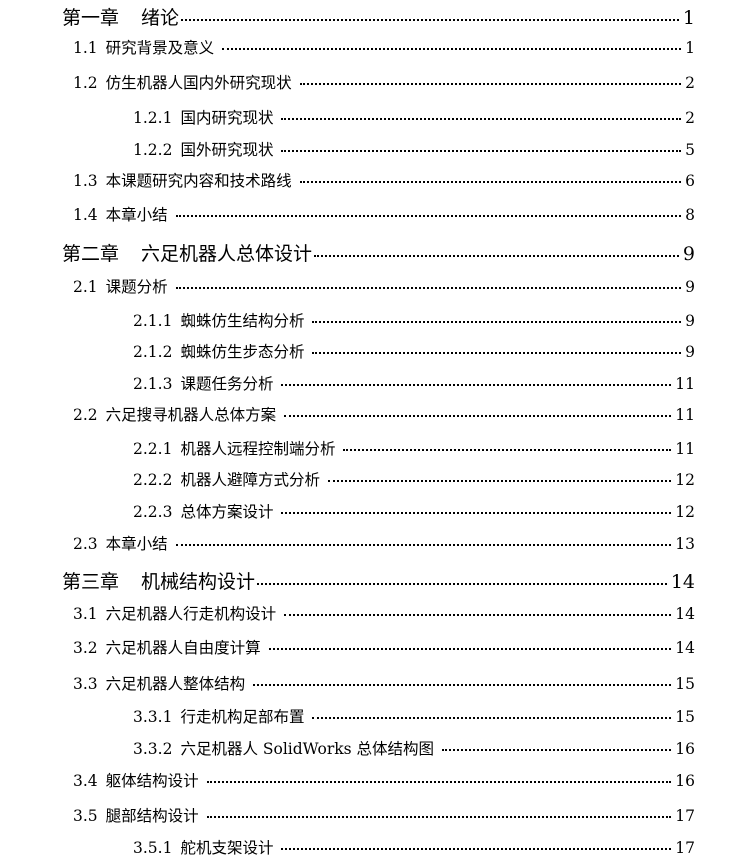 Image resolution: width=750 pixels, height=858 pixels. Describe the element at coordinates (85, 181) in the screenshot. I see `toc-entry-number: 1.3` at that location.